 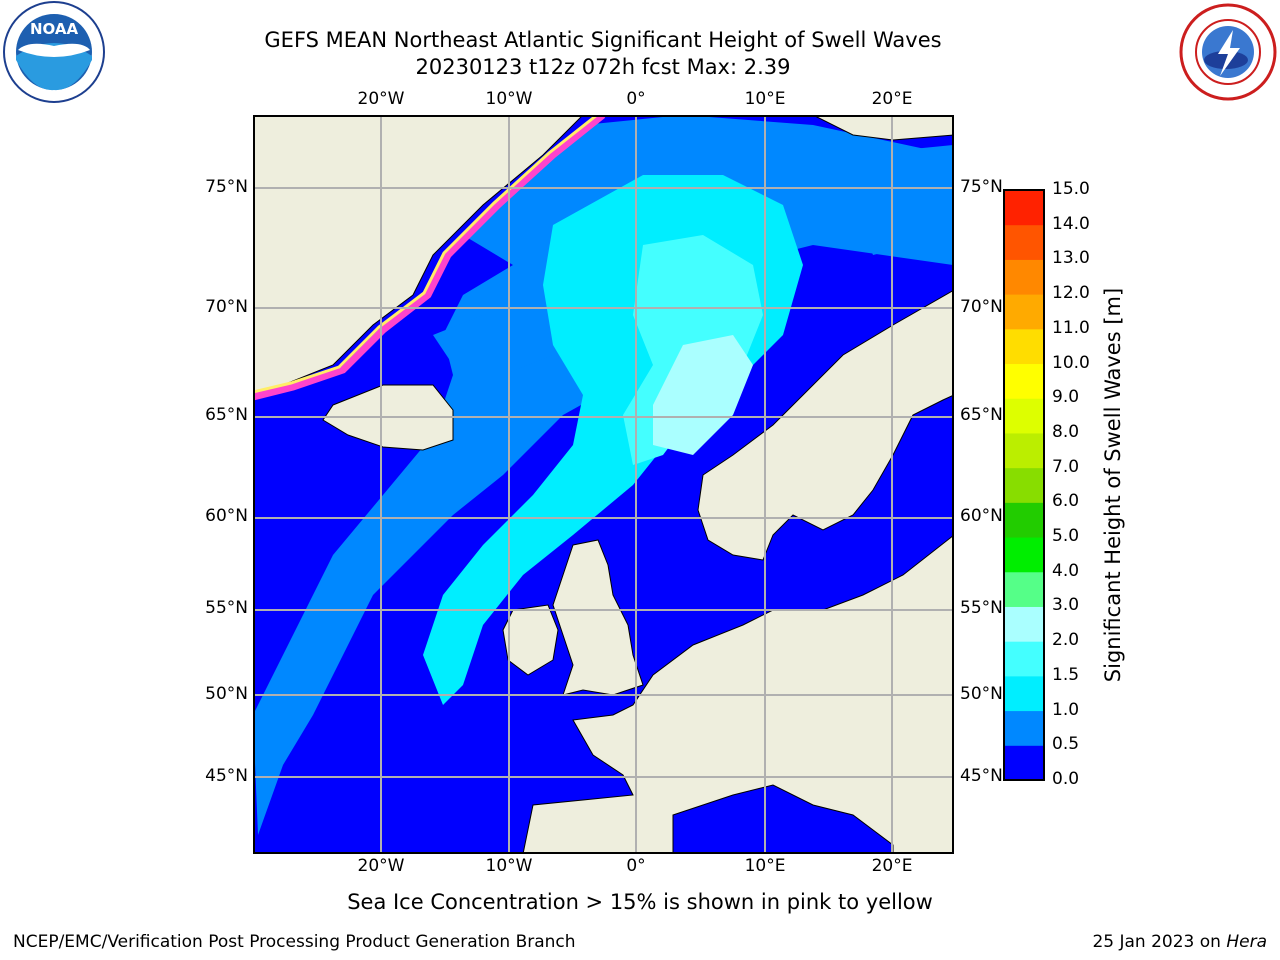 What do you see at coordinates (226, 694) in the screenshot?
I see `lat-label-left-50n: 50°N` at bounding box center [226, 694].